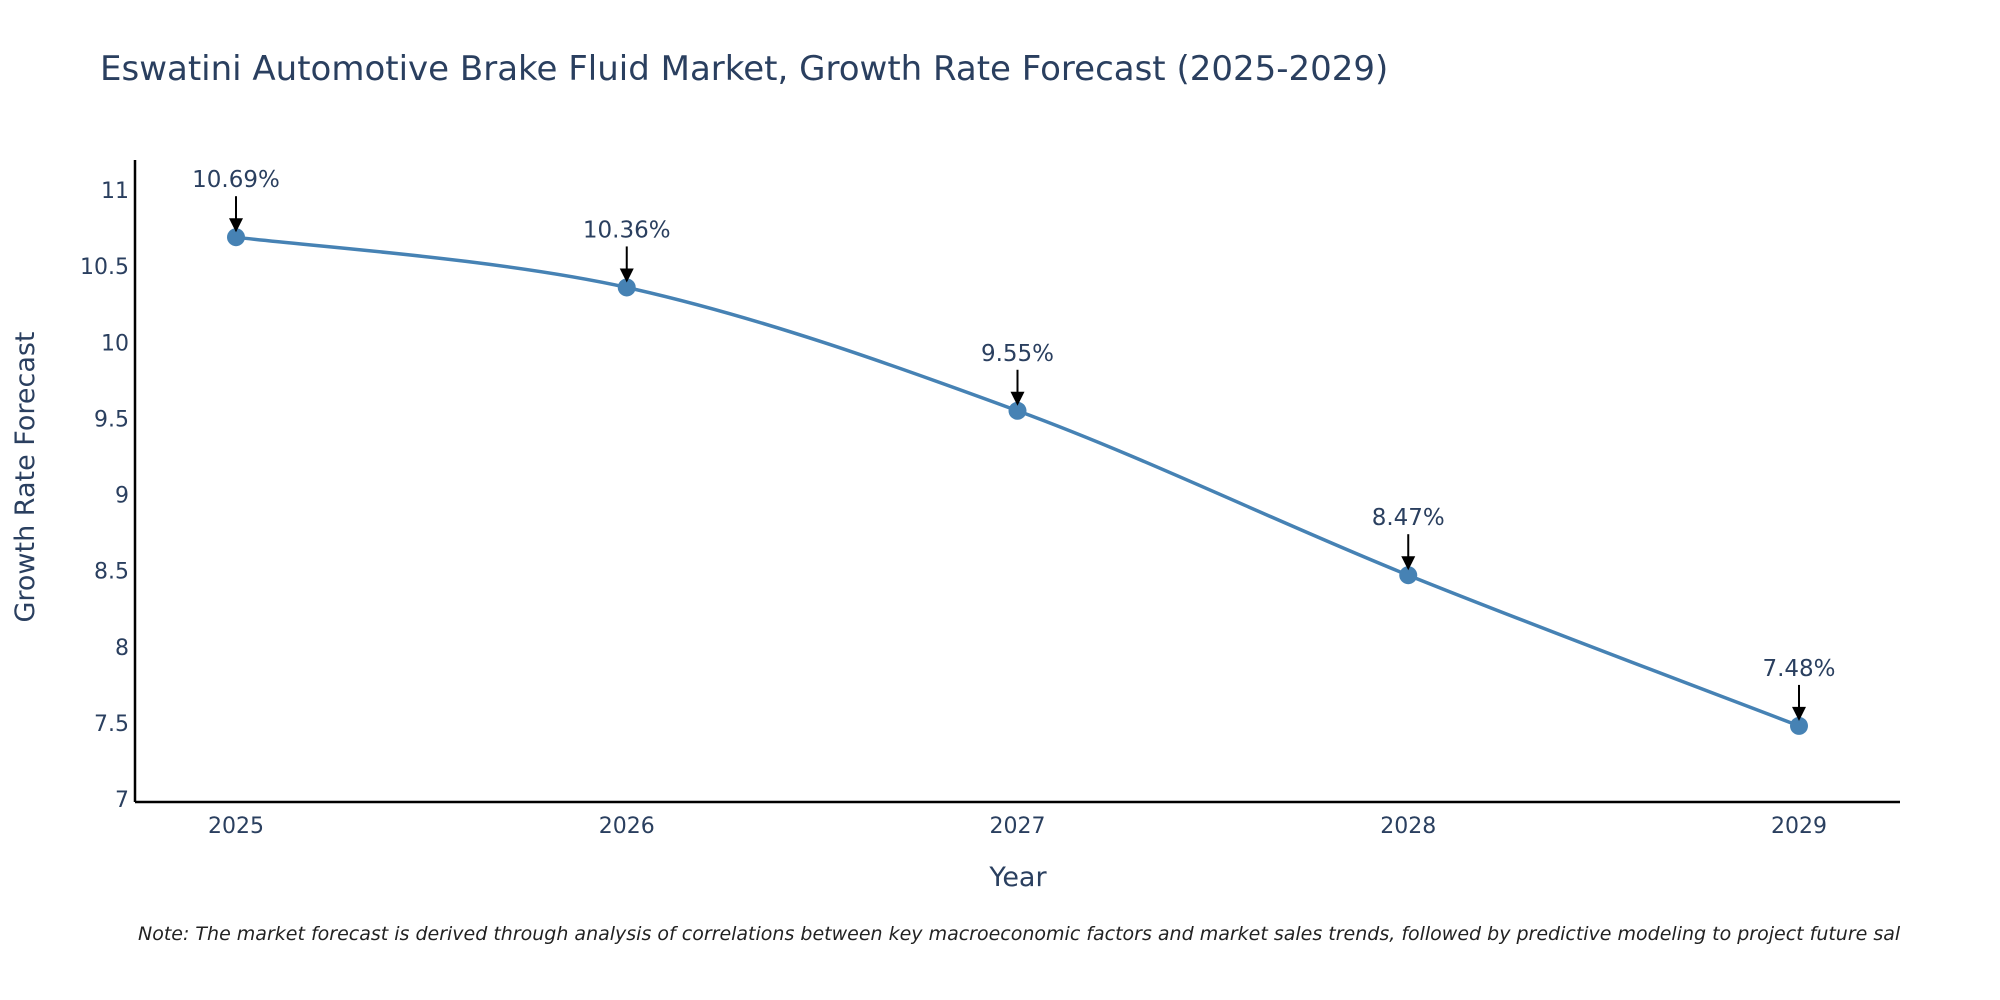  I want to click on y-tick-label: 8.5, so click(111, 572).